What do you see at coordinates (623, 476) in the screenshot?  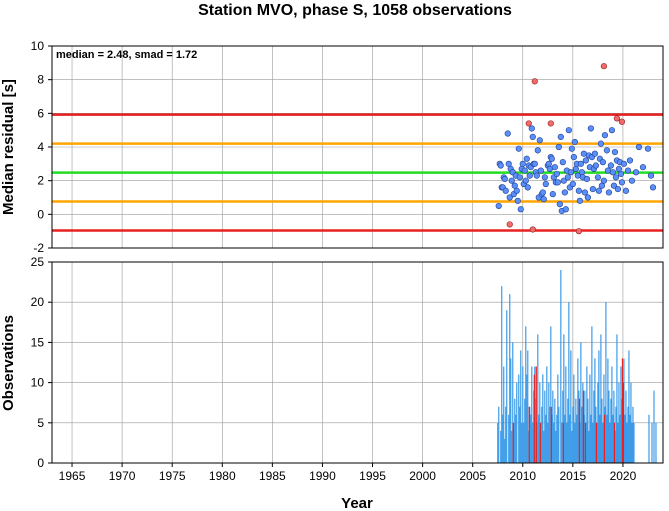 I see `x-tick-label: 2020` at bounding box center [623, 476].